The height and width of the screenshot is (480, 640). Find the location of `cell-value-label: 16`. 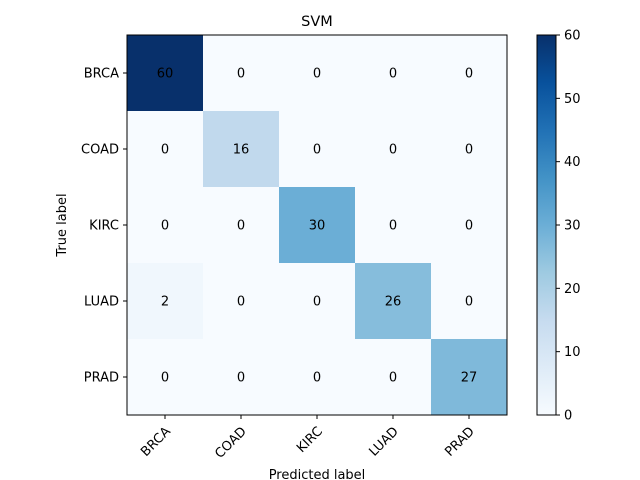

cell-value-label: 16 is located at coordinates (241, 150).